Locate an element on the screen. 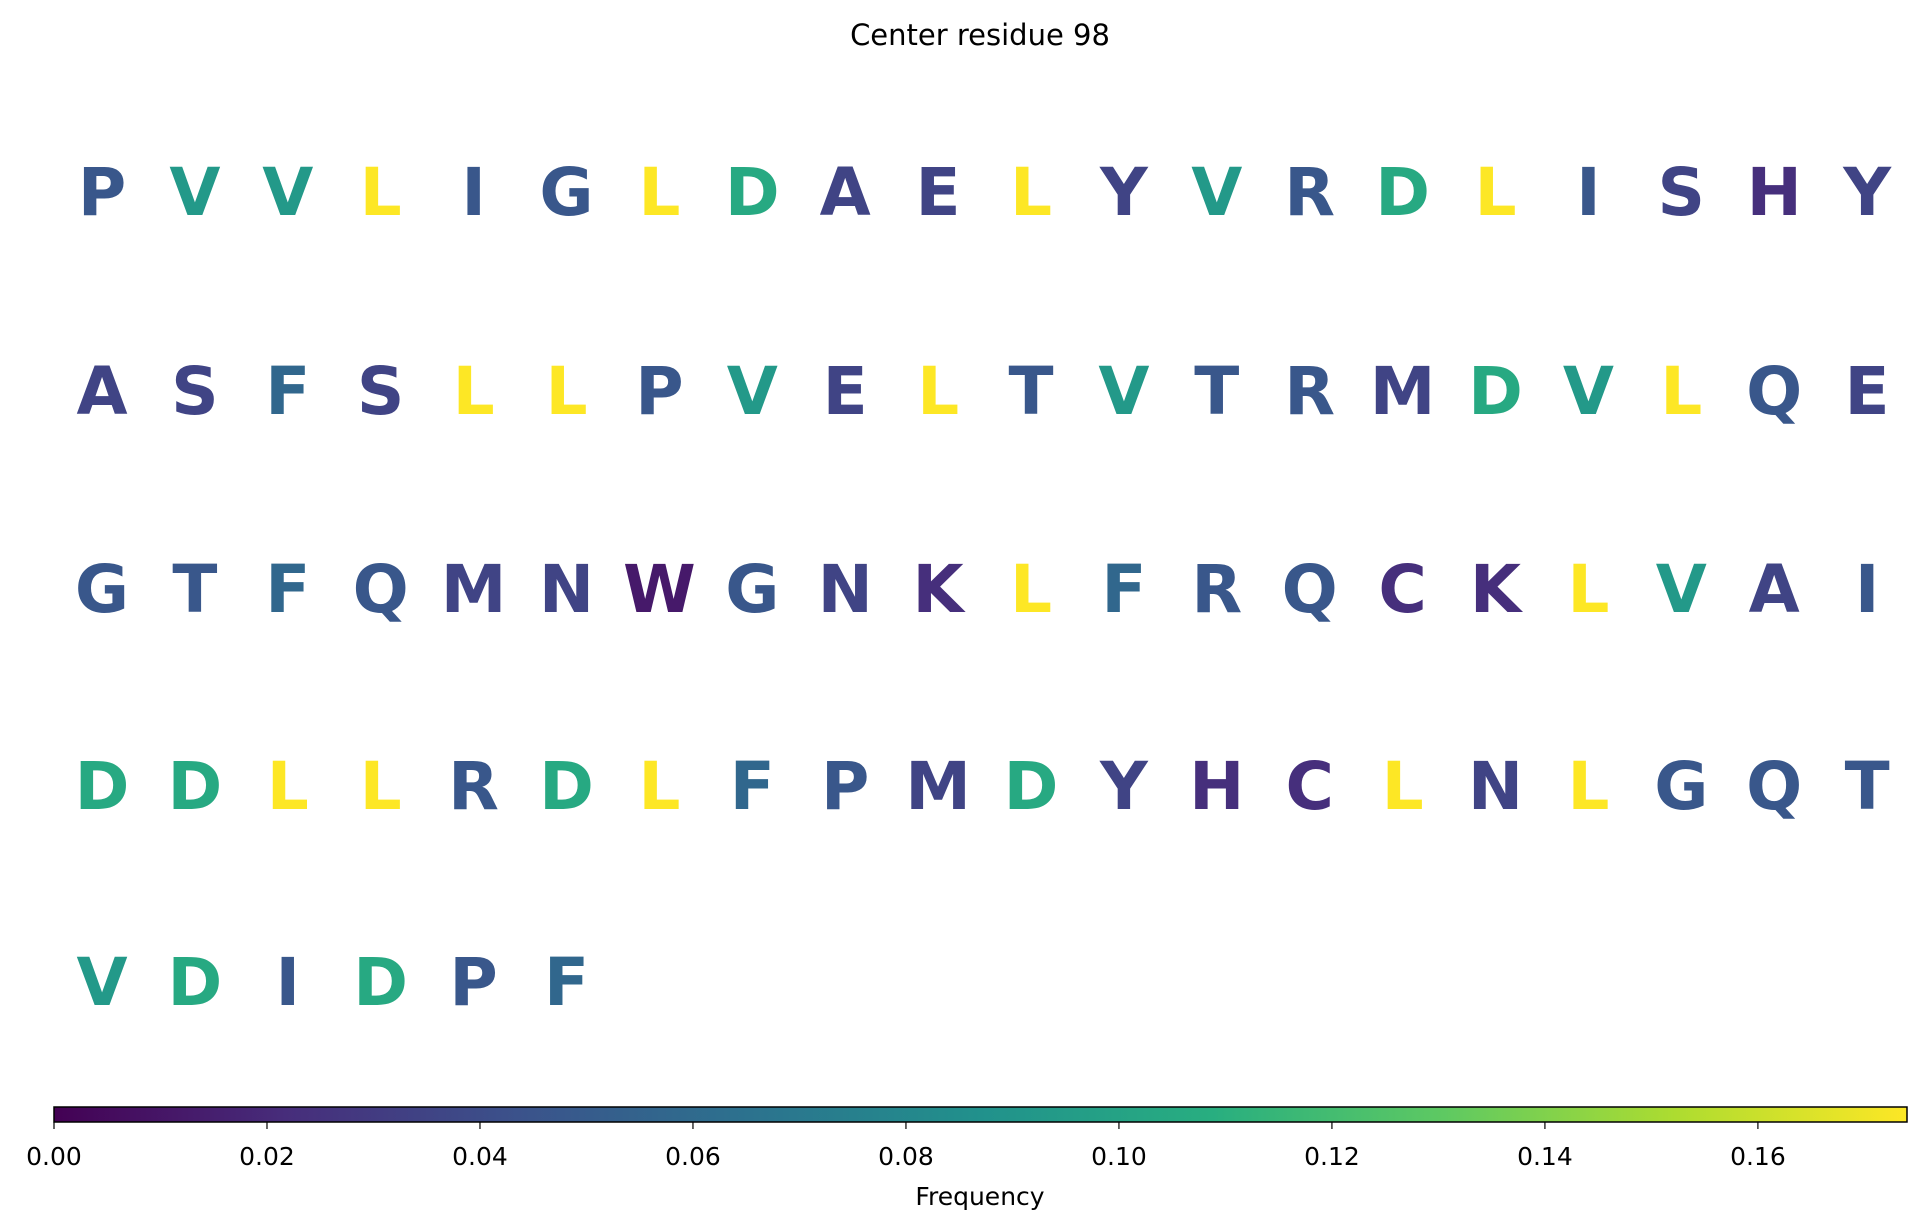 This screenshot has height=1227, width=1917. residue-letter: W is located at coordinates (659, 589).